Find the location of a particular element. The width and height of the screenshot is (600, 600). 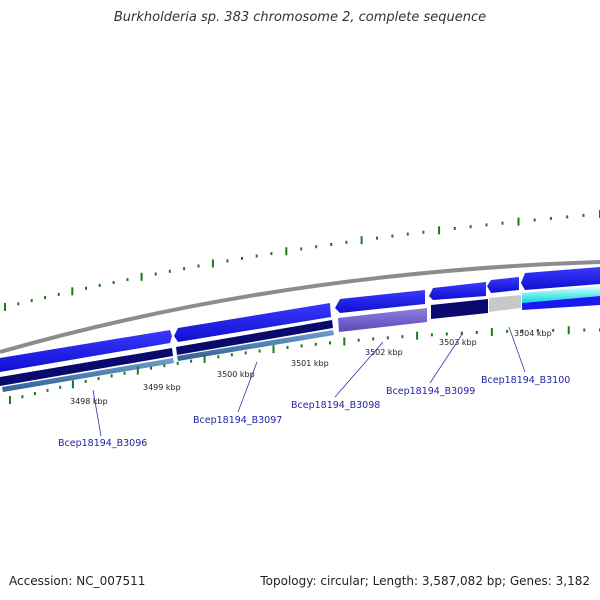

gene-label-B3097: Bcep18194_B3097 is located at coordinates (237, 420).